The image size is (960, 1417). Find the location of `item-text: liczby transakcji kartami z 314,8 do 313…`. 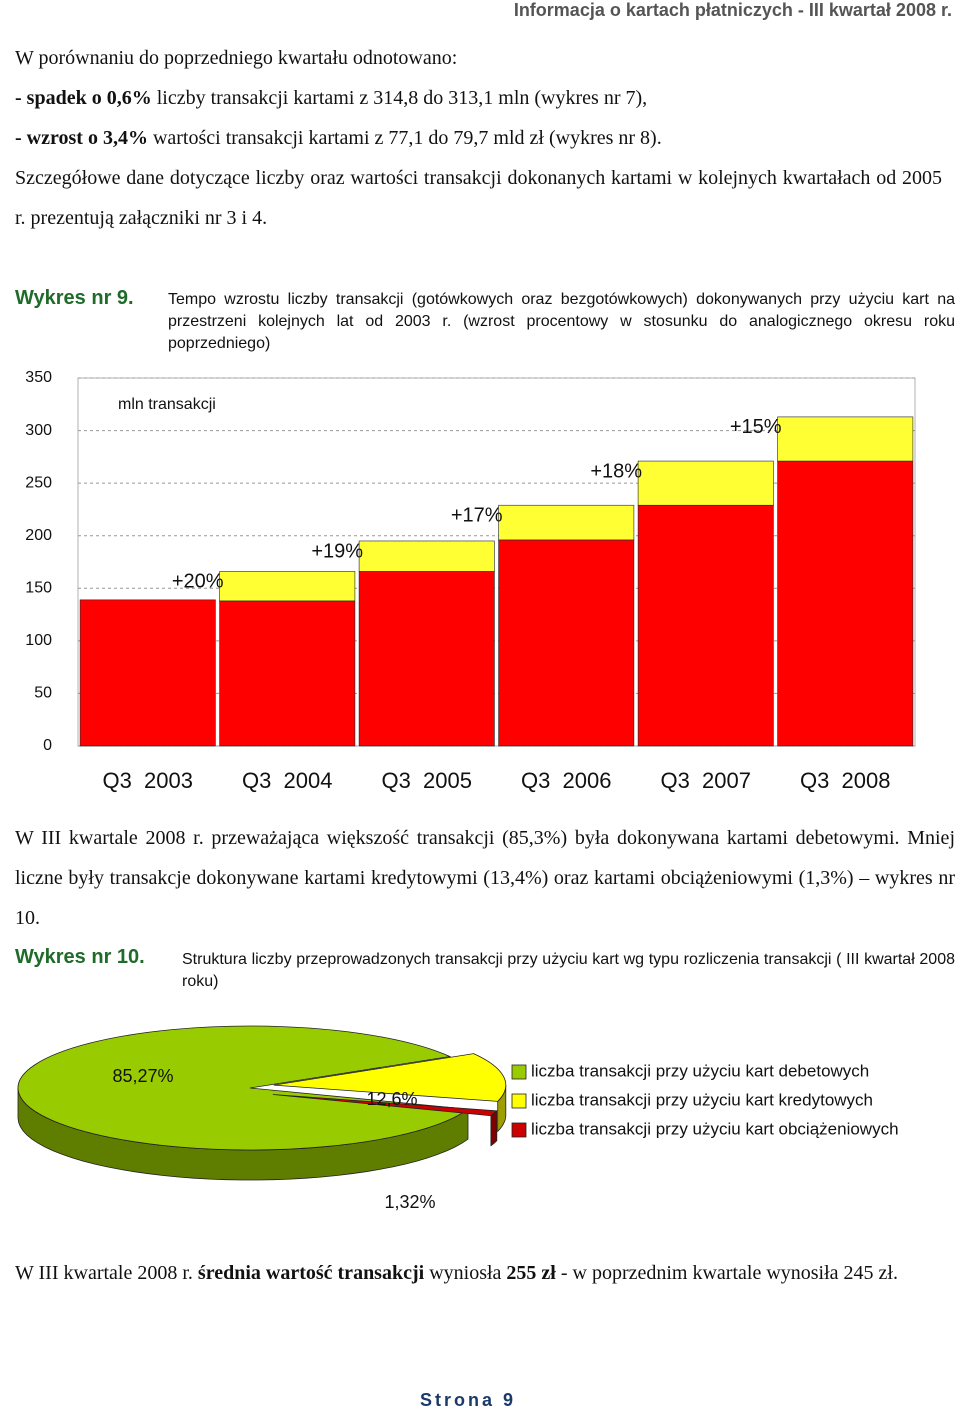

item-text: liczby transakcji kartami z 314,8 do 313… is located at coordinates (402, 98).